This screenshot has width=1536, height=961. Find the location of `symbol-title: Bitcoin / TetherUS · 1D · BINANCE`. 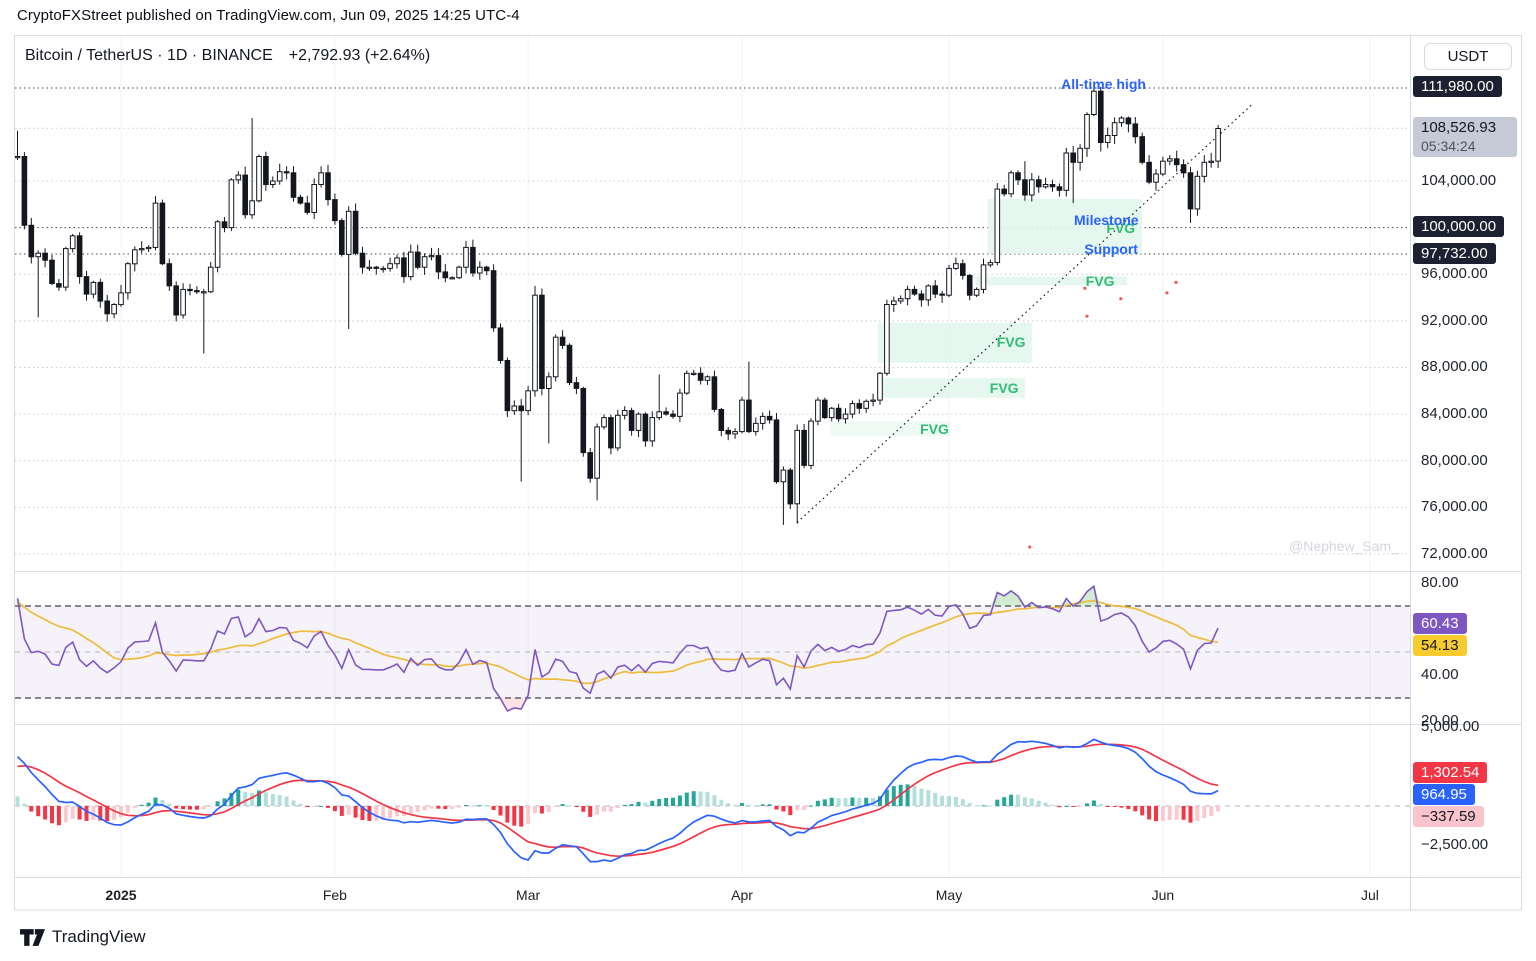

symbol-title: Bitcoin / TetherUS · 1D · BINANCE is located at coordinates (149, 55).